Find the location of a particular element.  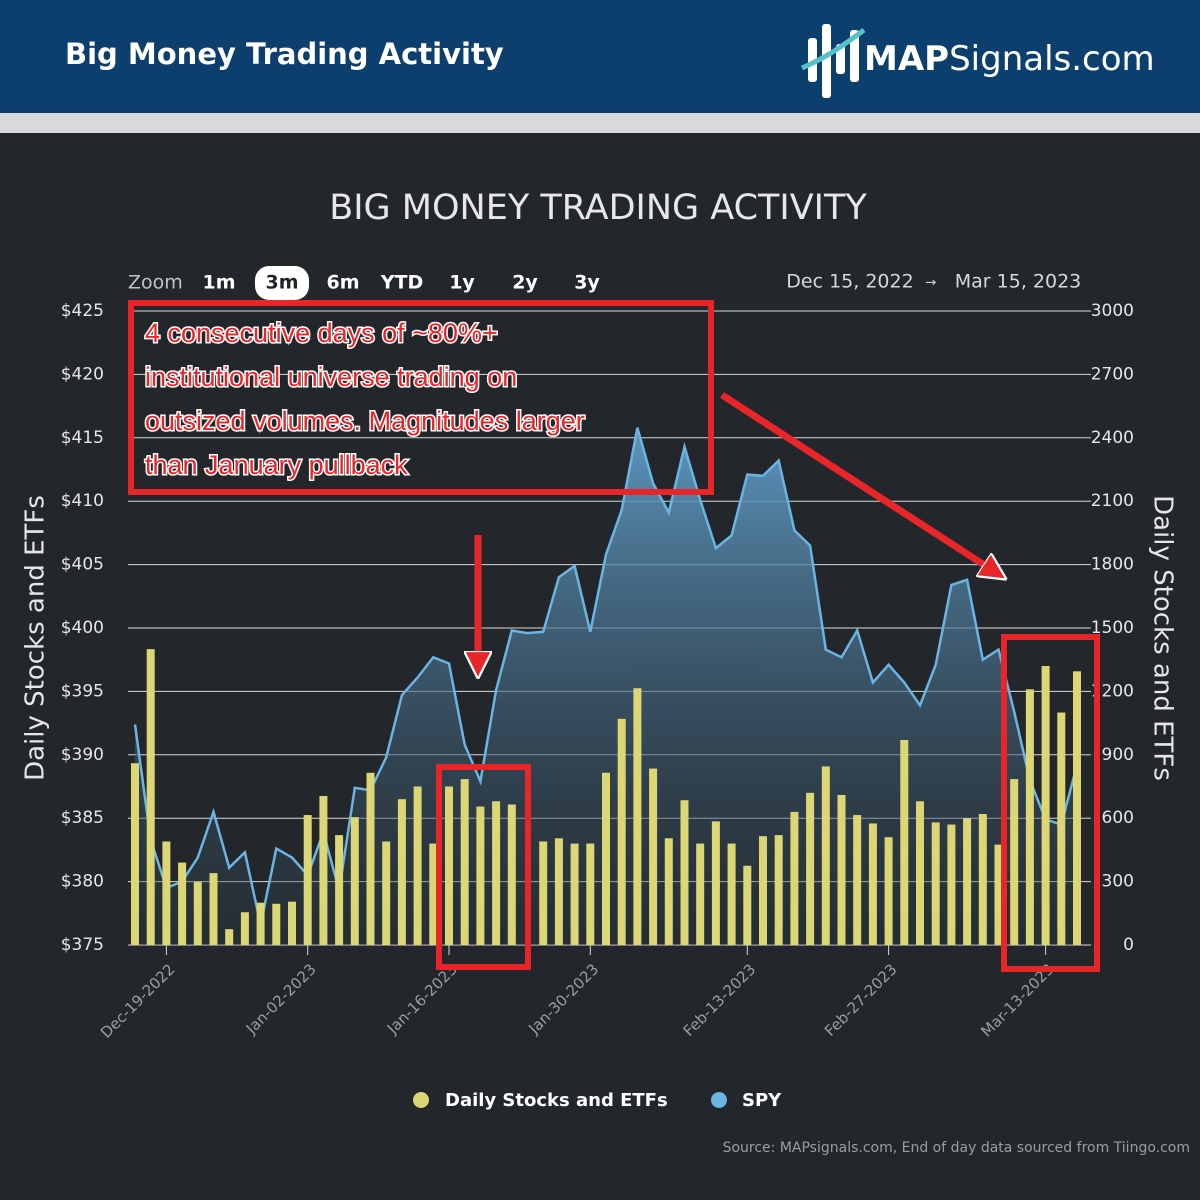

header-title: Big Money Trading Activity is located at coordinates (284, 54).